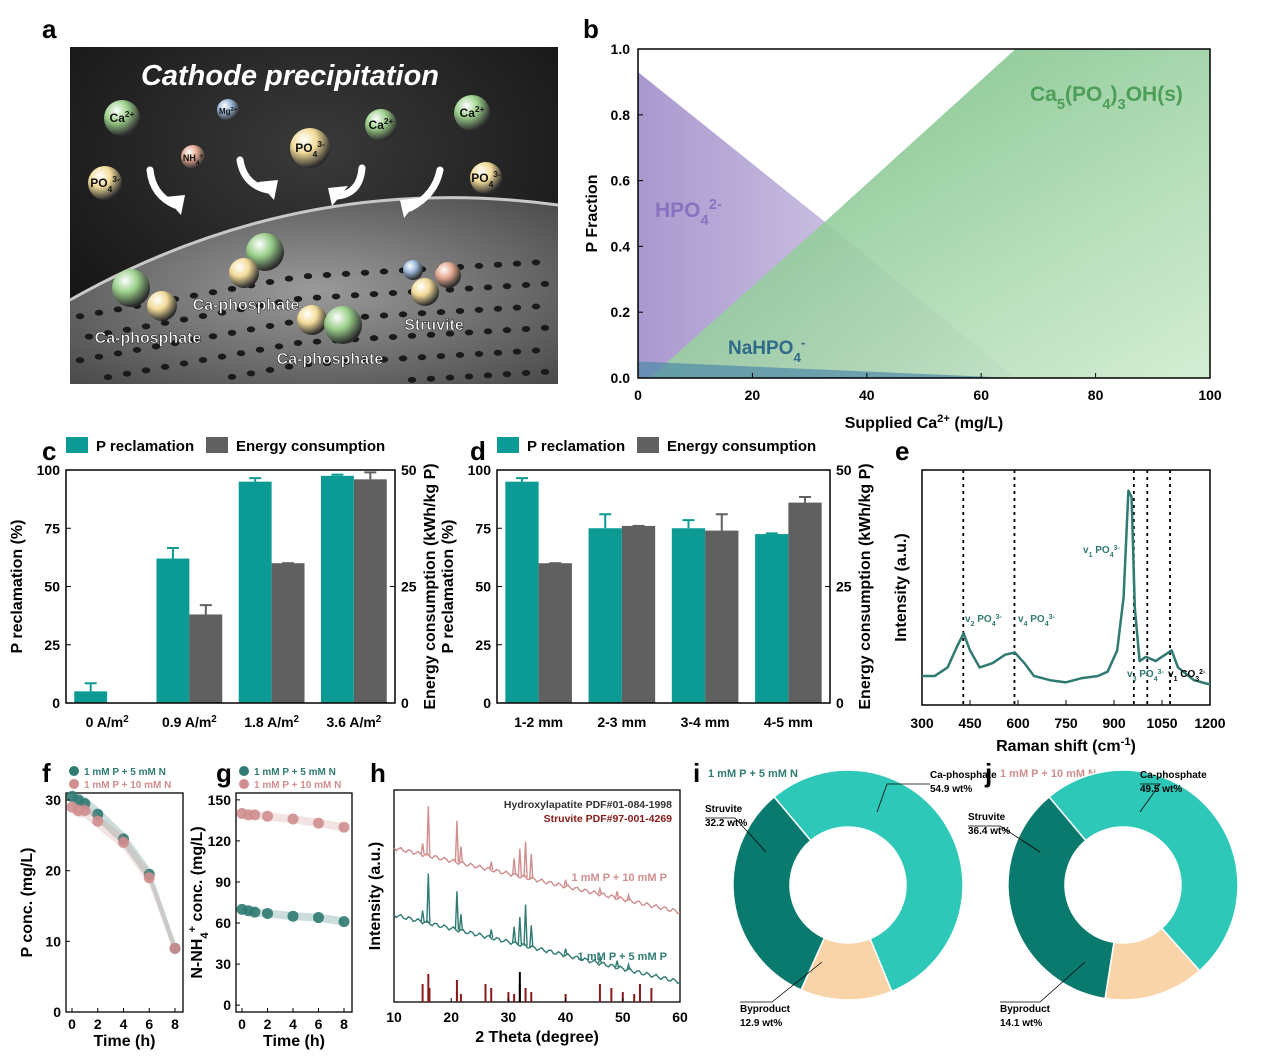  Describe the element at coordinates (293, 1024) in the screenshot. I see `x-tick-label: 4` at that location.